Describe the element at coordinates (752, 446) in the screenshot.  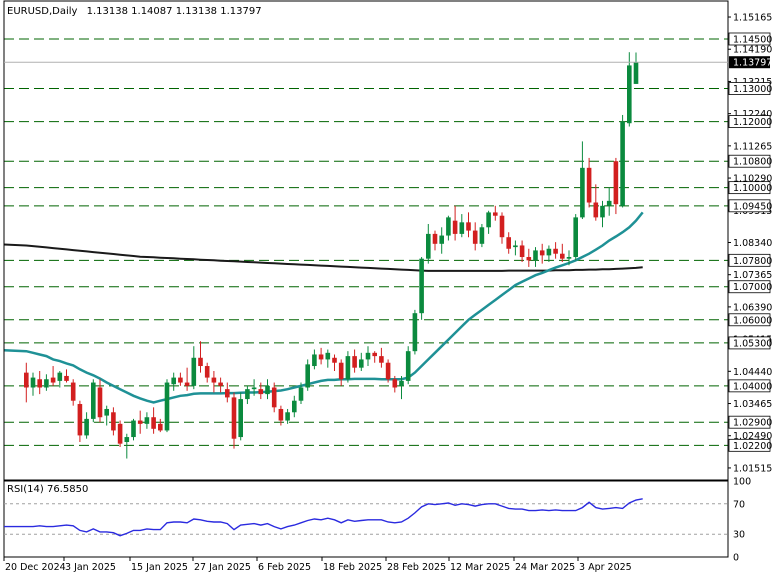
I see `level-label: 1.02200` at that location.